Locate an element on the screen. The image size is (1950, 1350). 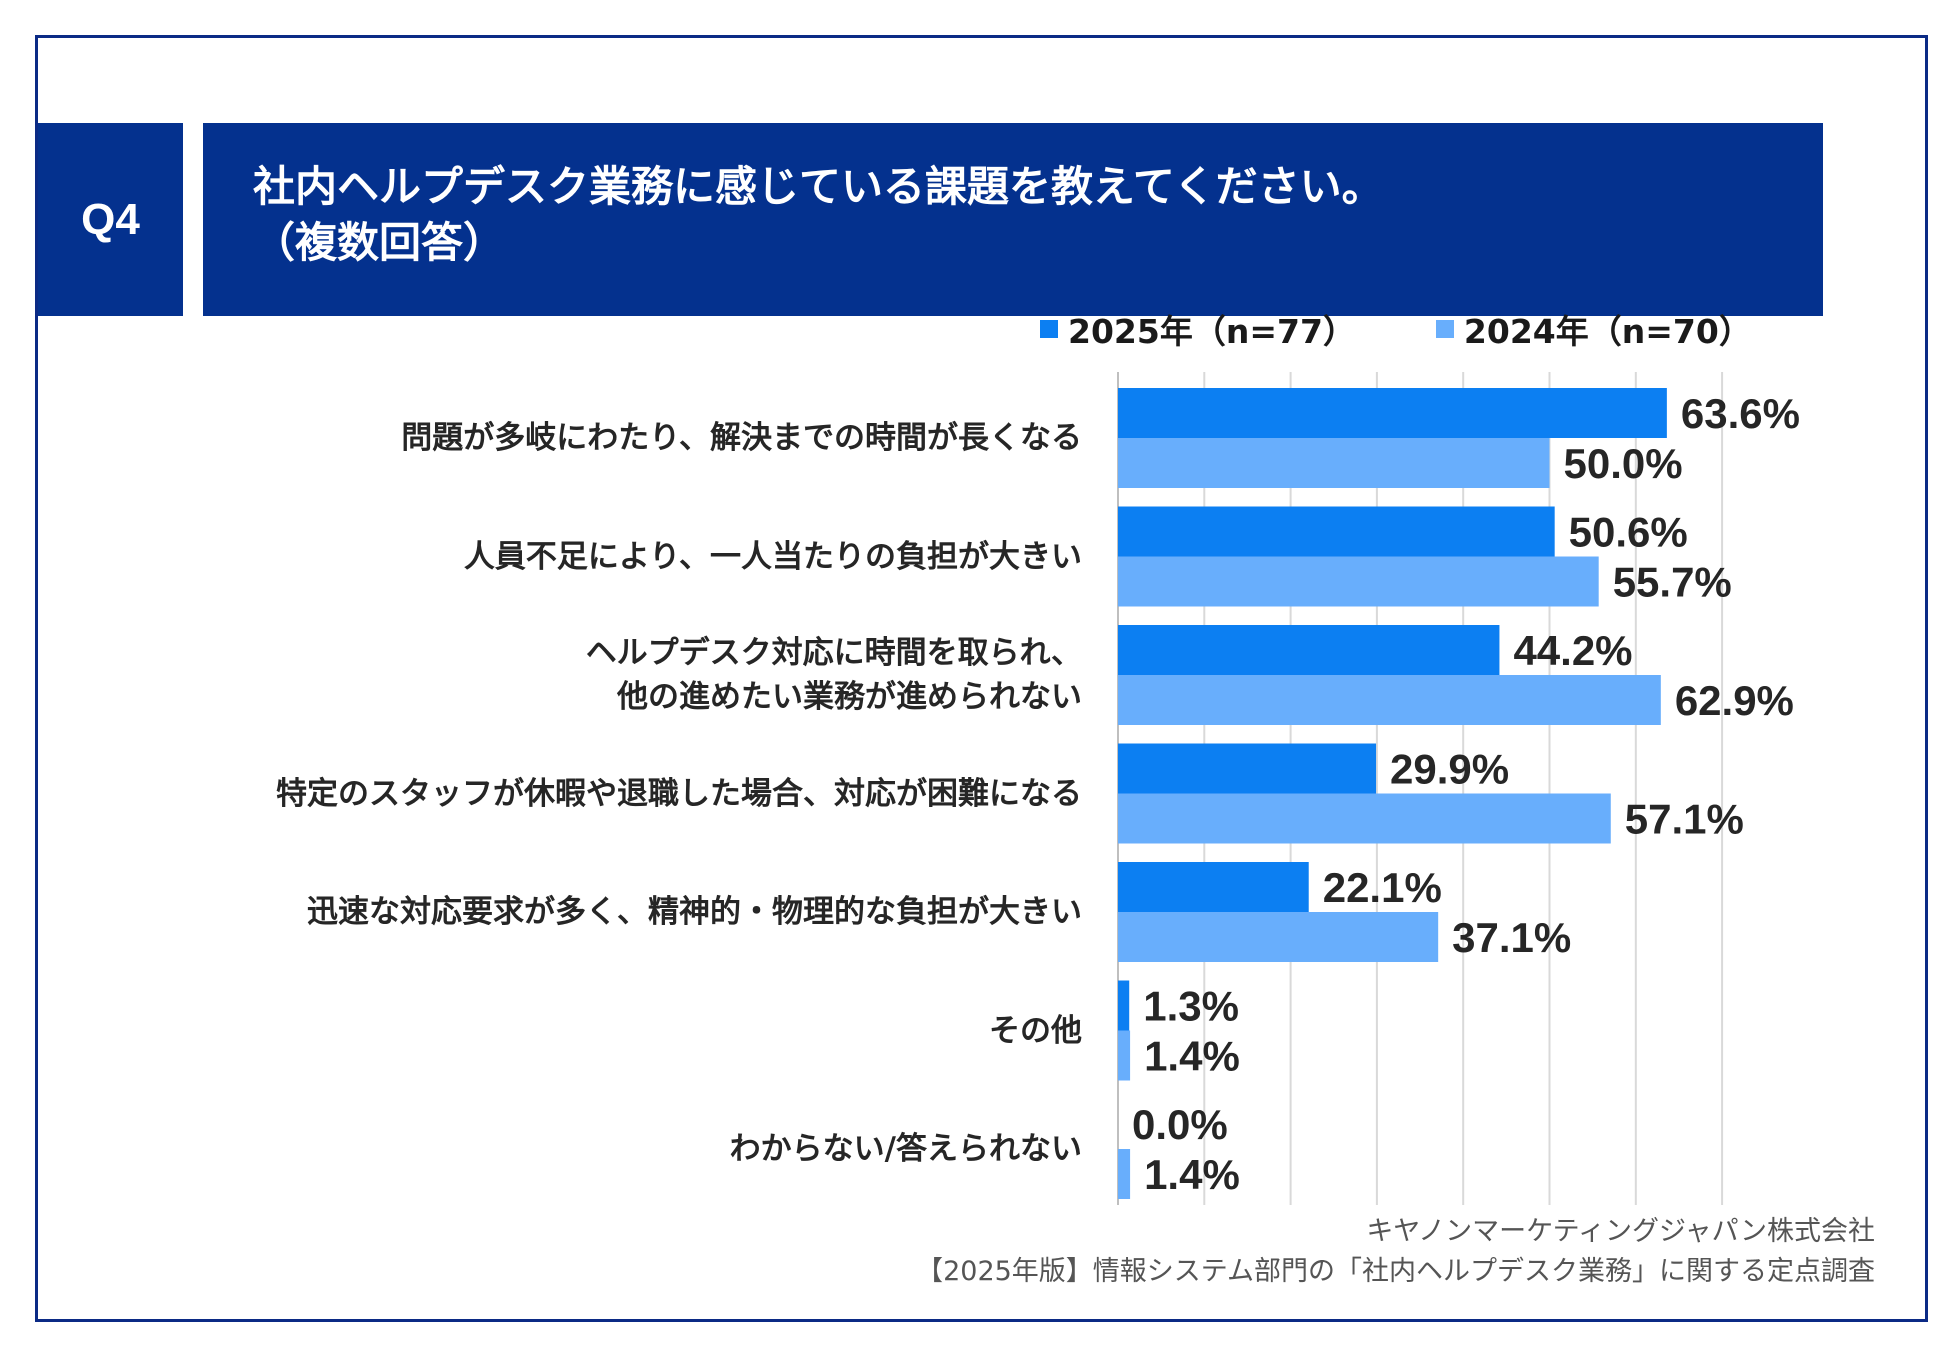
data-label-2024: 37.1% is located at coordinates (1511, 937).